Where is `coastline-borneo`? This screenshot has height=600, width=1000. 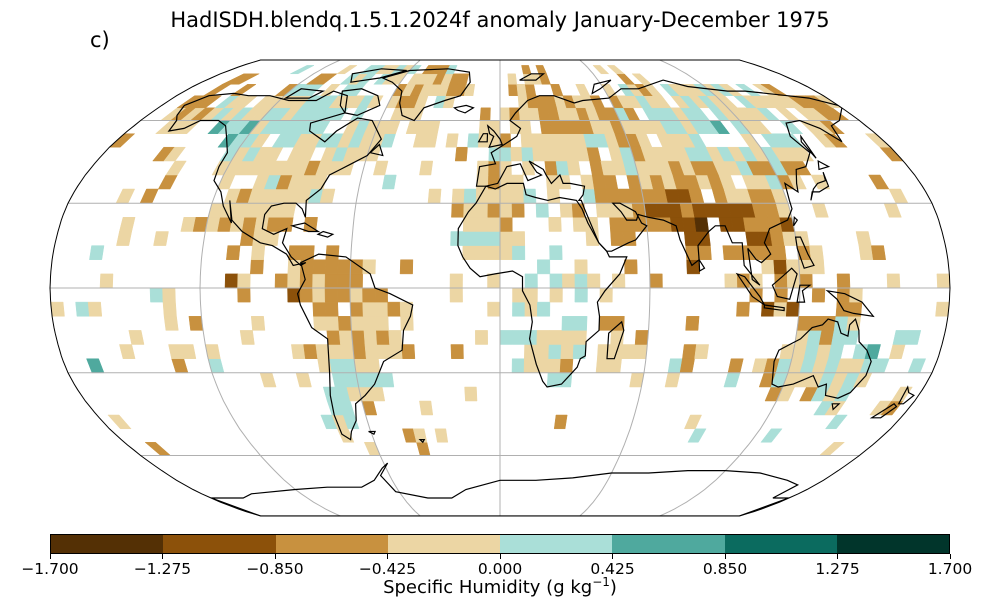 coastline-borneo is located at coordinates (784, 284).